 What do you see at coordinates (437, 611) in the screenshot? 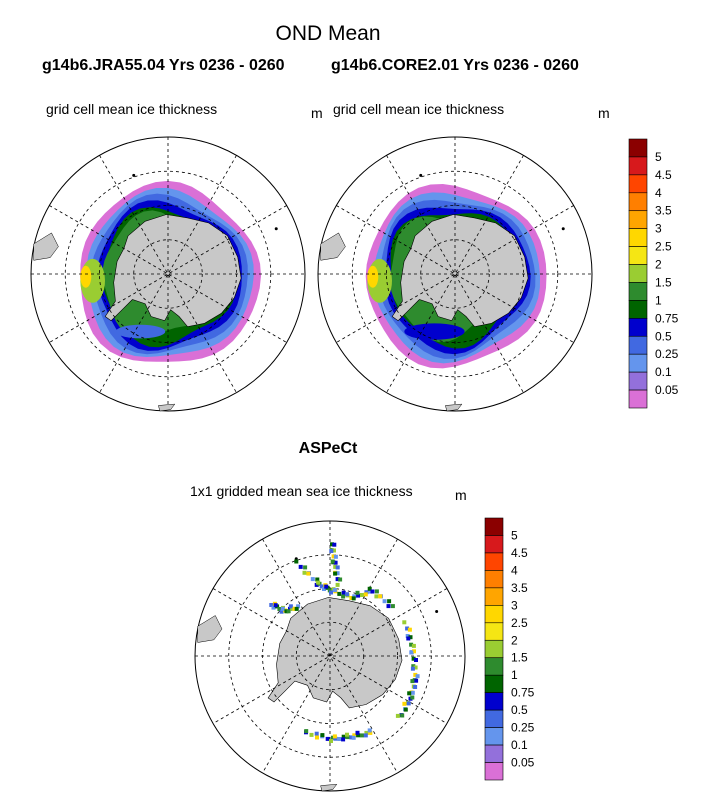
I see `map-obs-island` at bounding box center [437, 611].